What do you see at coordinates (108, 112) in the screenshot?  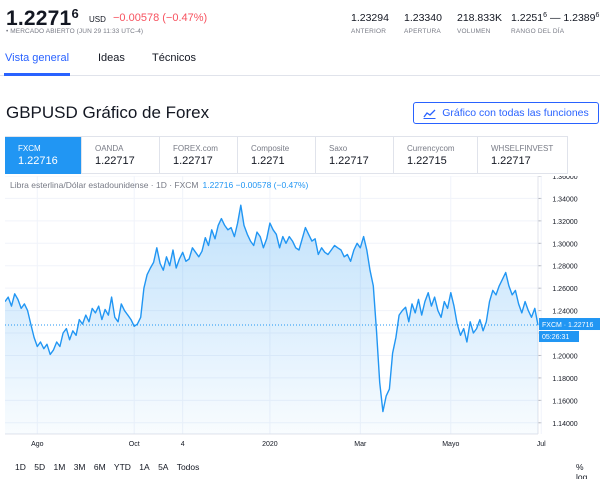 I see `page-title: GBPUSD Gráfico de Forex` at bounding box center [108, 112].